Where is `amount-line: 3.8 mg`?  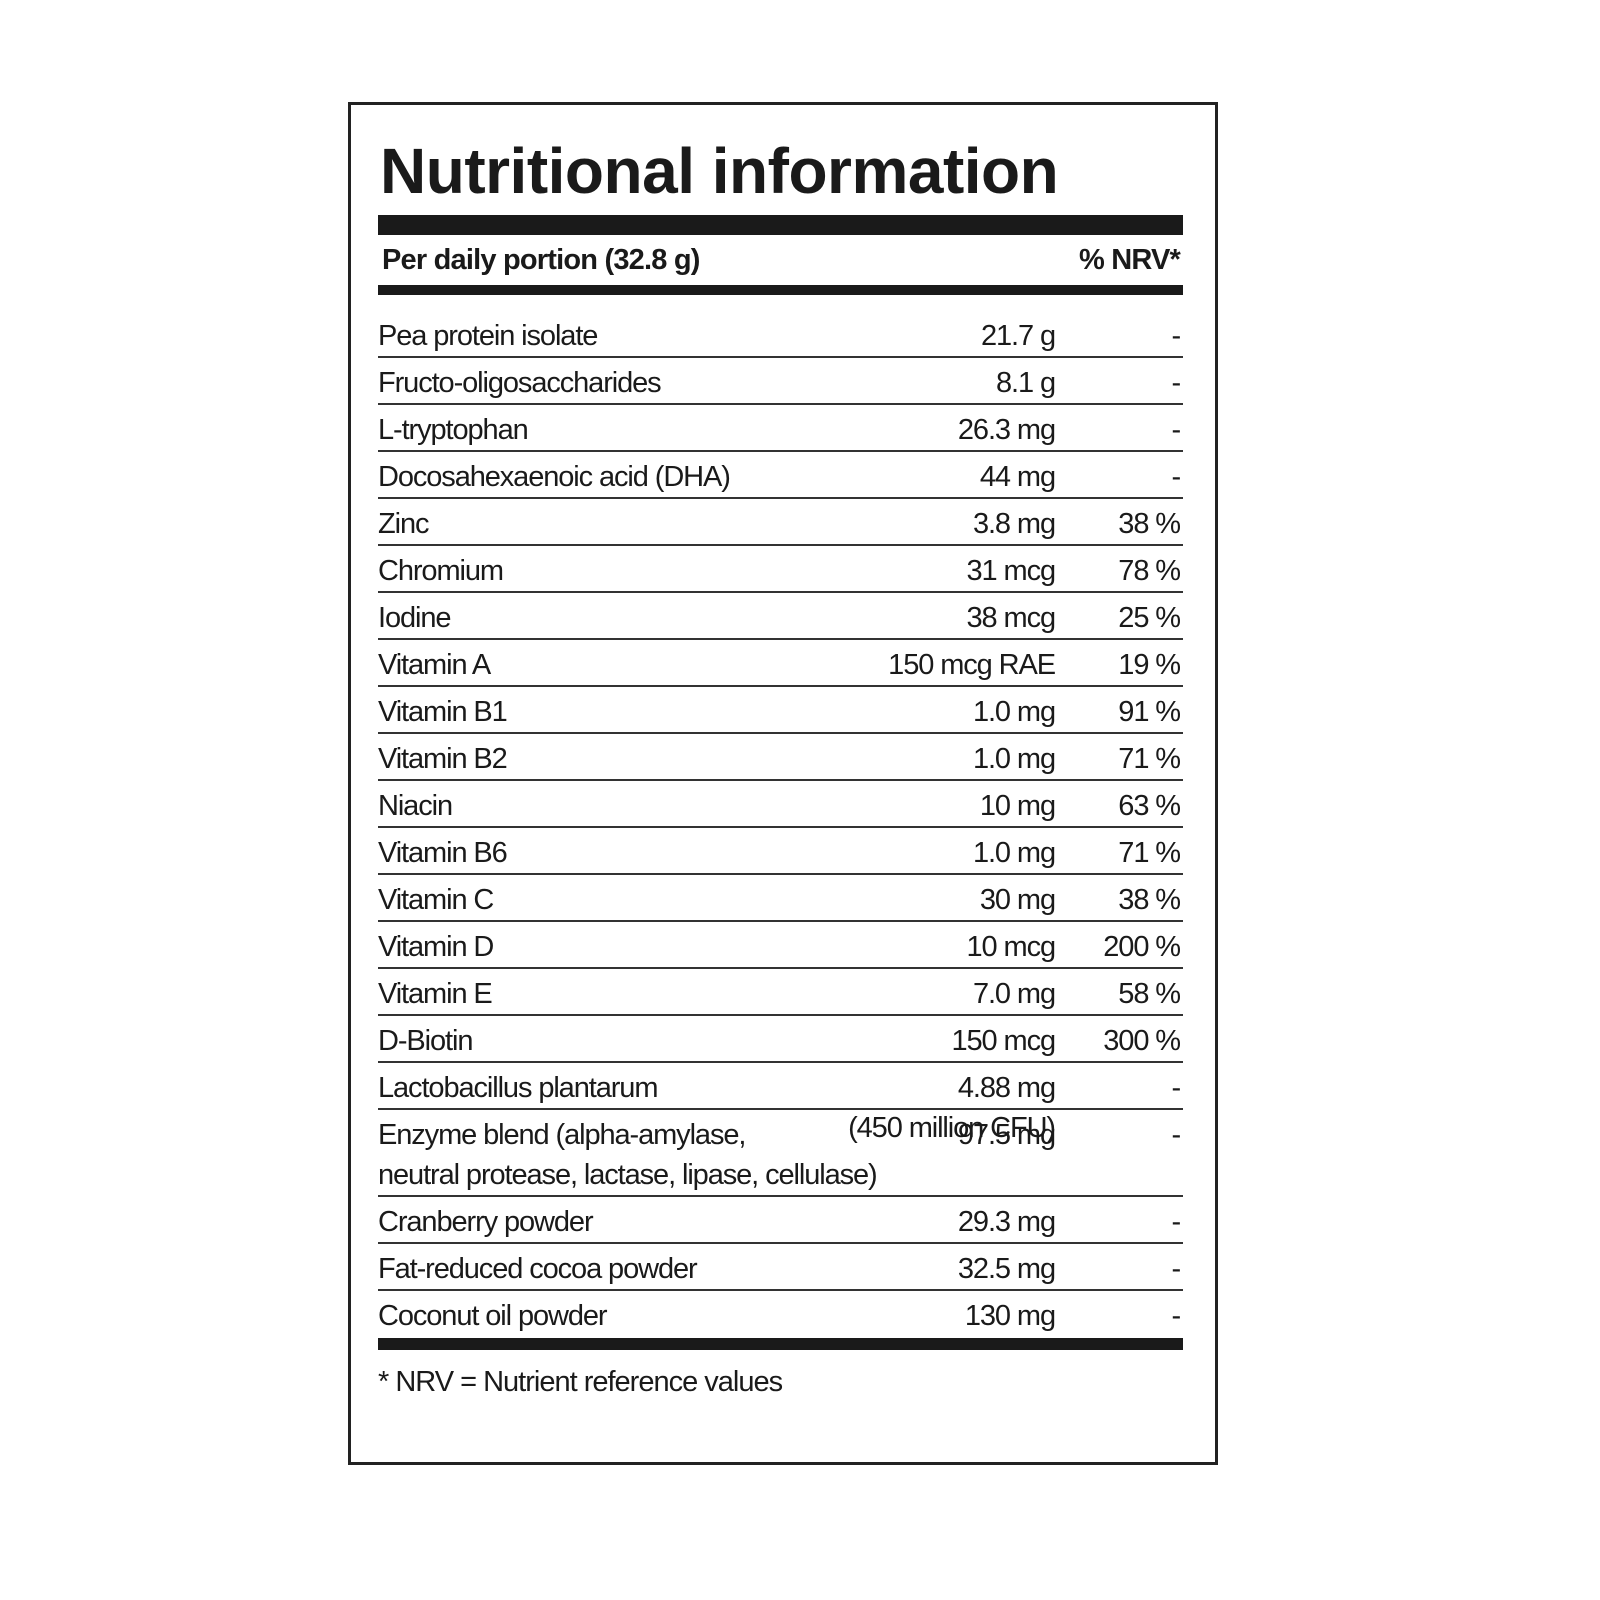 amount-line: 3.8 mg is located at coordinates (1014, 524).